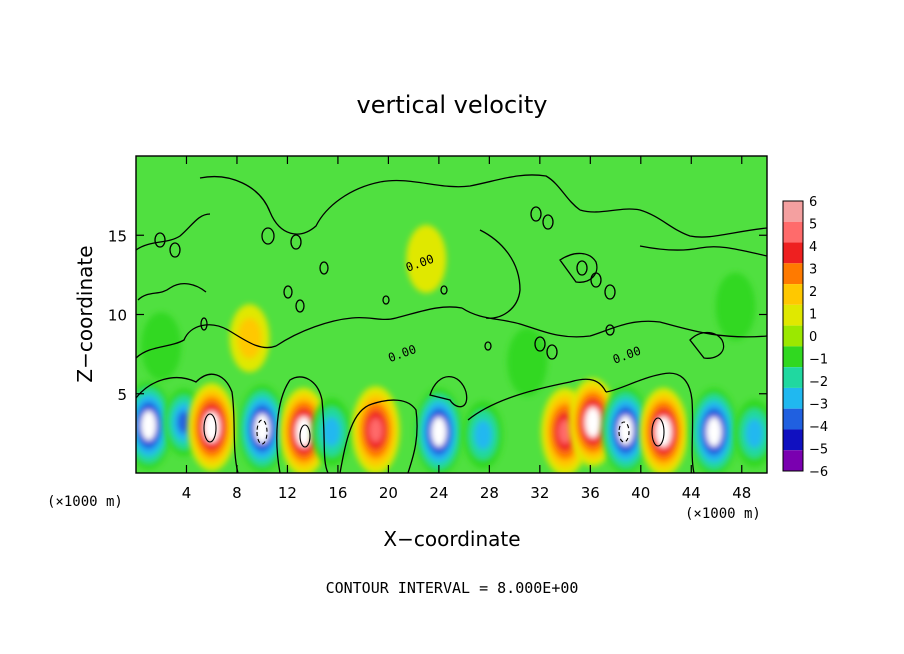  Describe the element at coordinates (85, 502) in the screenshot. I see `x-unit-left: (×1000 m)` at that location.